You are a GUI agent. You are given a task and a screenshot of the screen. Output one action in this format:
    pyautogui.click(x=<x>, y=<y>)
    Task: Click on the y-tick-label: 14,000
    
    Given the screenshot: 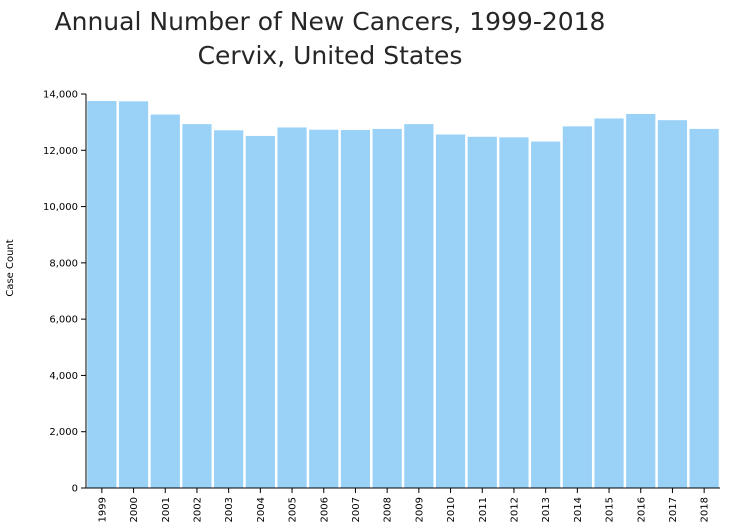 What is the action you would take?
    pyautogui.click(x=60, y=95)
    